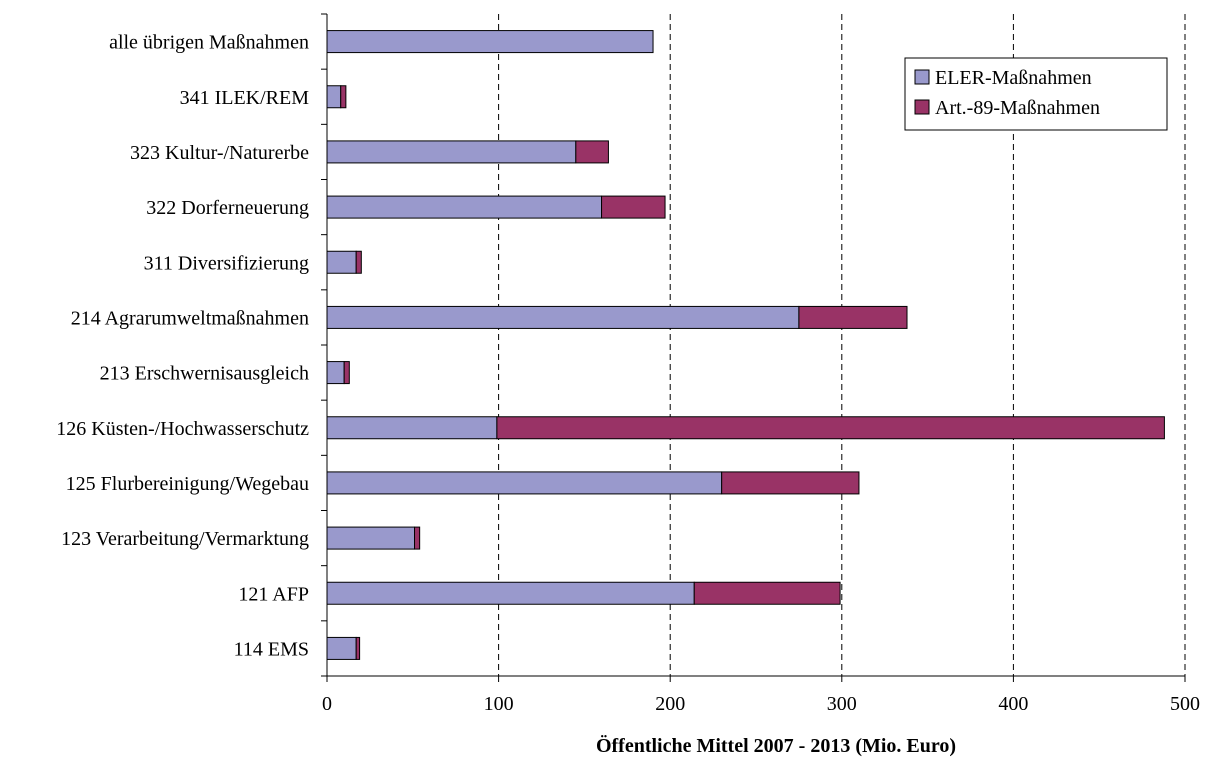  I want to click on category-label: 121 AFP, so click(273, 594).